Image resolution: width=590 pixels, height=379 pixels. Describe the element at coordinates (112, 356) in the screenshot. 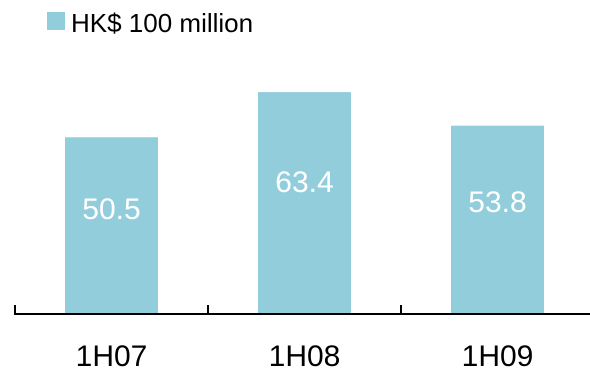

I see `x-tick-label: 1H07` at that location.